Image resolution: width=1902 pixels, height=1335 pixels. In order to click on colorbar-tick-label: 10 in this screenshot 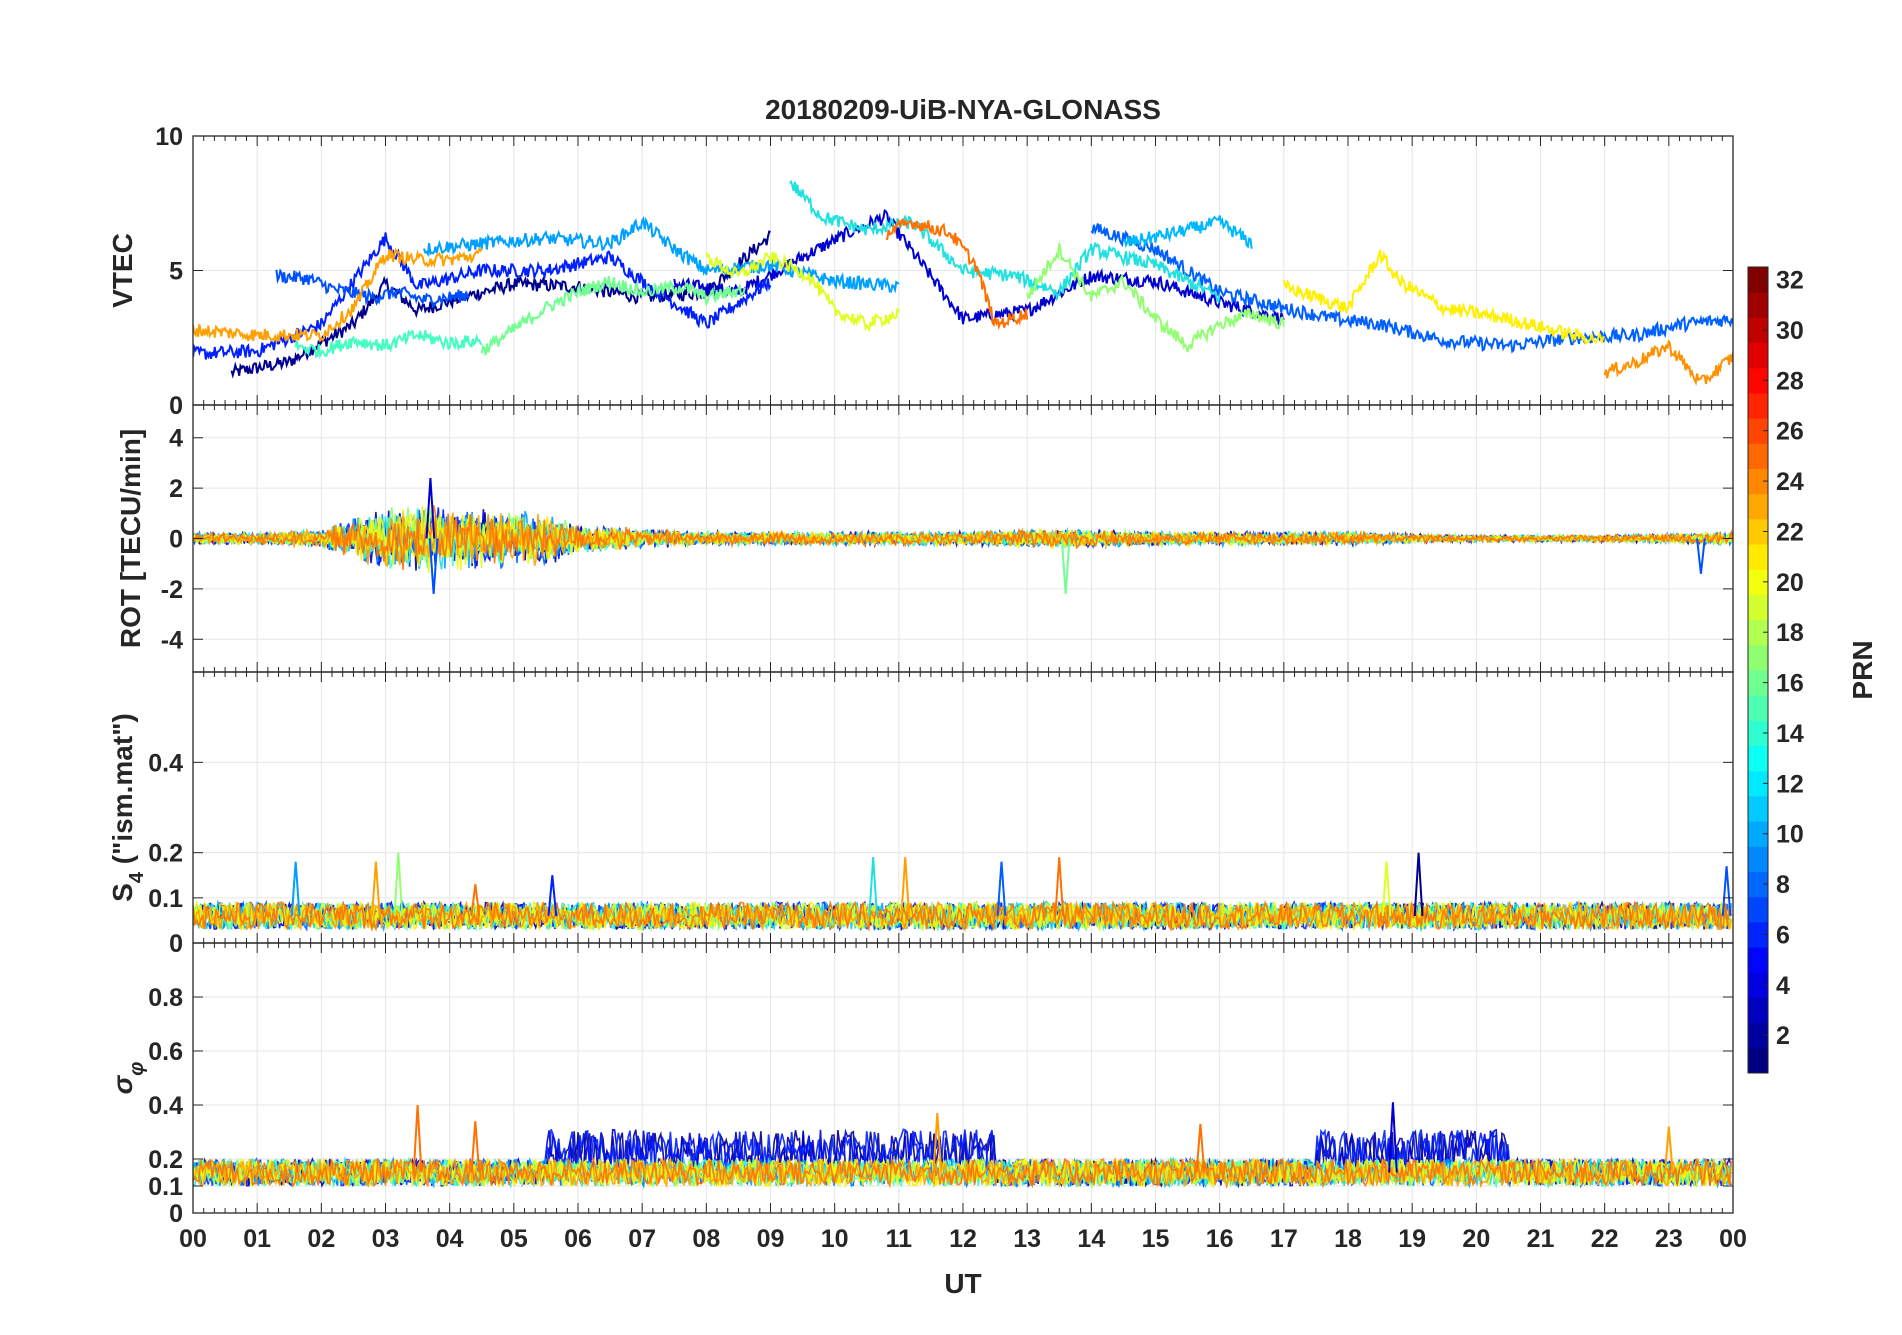, I will do `click(1790, 835)`.